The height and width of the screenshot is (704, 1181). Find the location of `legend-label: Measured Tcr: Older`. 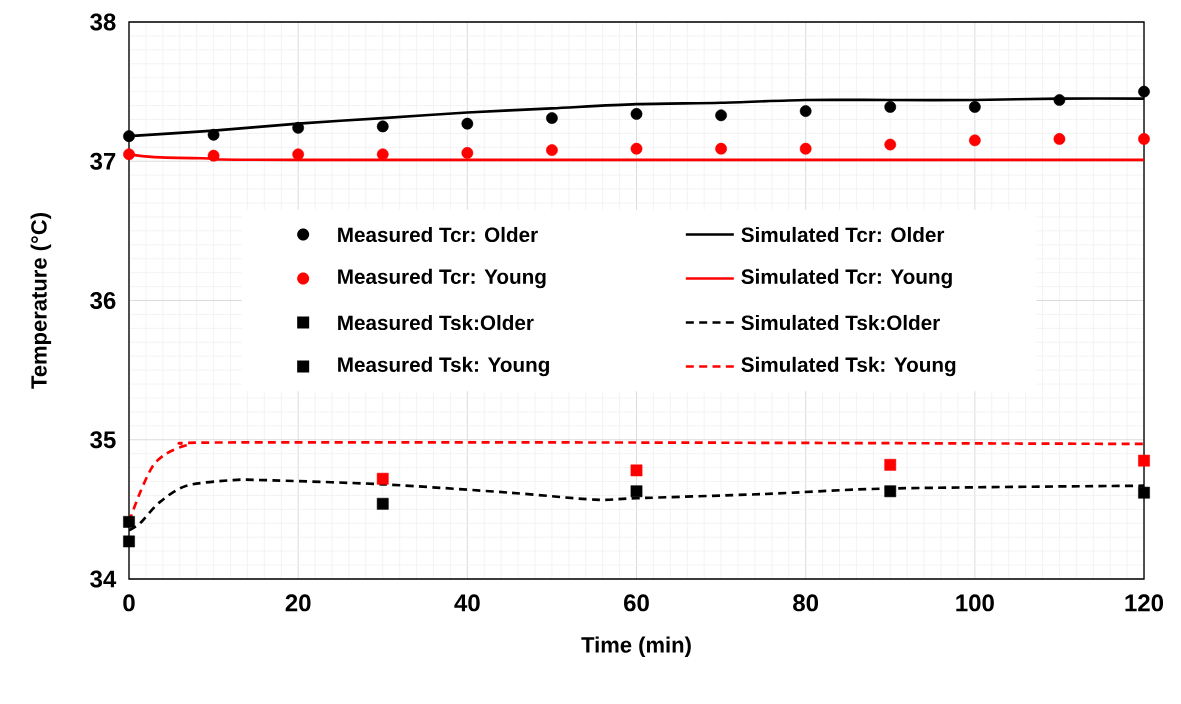

legend-label: Measured Tcr: Older is located at coordinates (438, 234).